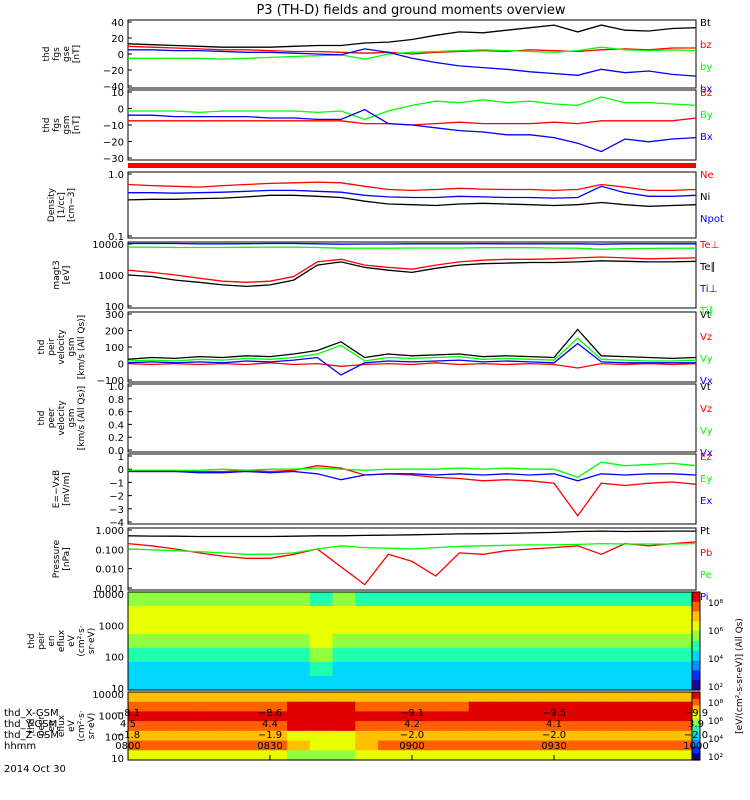  Describe the element at coordinates (706, 409) in the screenshot. I see `panel-5-legend-1: Vz` at that location.